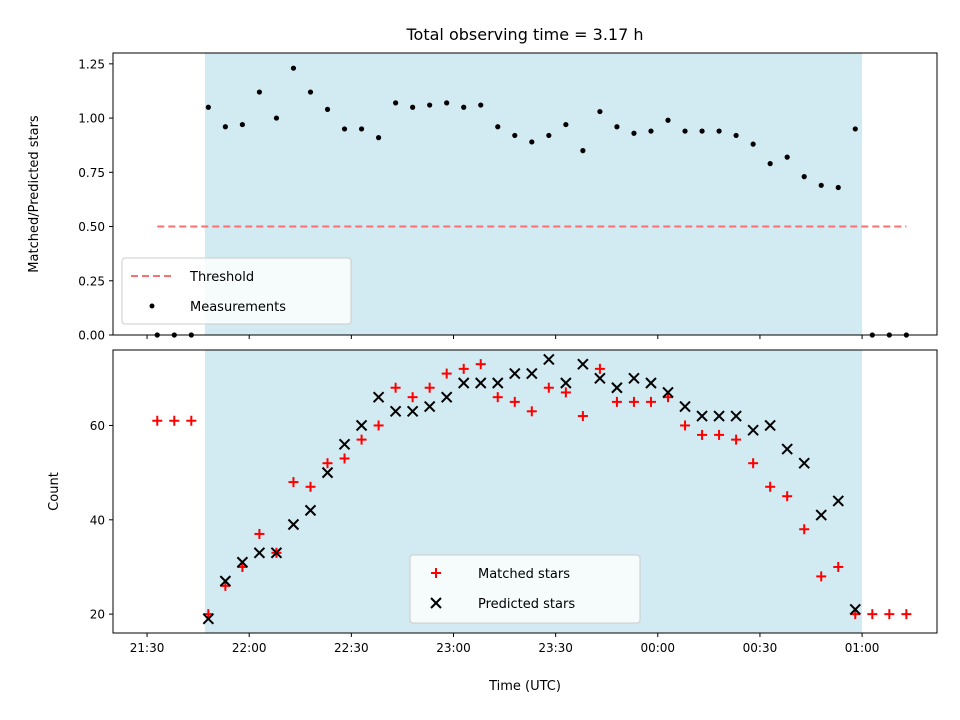  Describe the element at coordinates (436, 573) in the screenshot. I see `legend-matched-swatch` at that location.